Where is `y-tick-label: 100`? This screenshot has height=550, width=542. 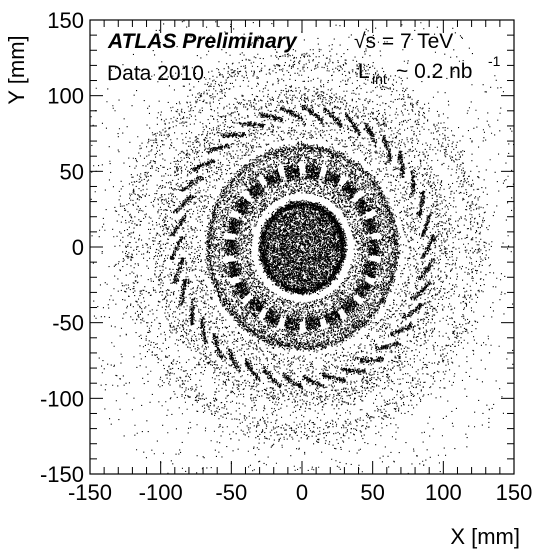 y-tick-label: 100 is located at coordinates (65, 96).